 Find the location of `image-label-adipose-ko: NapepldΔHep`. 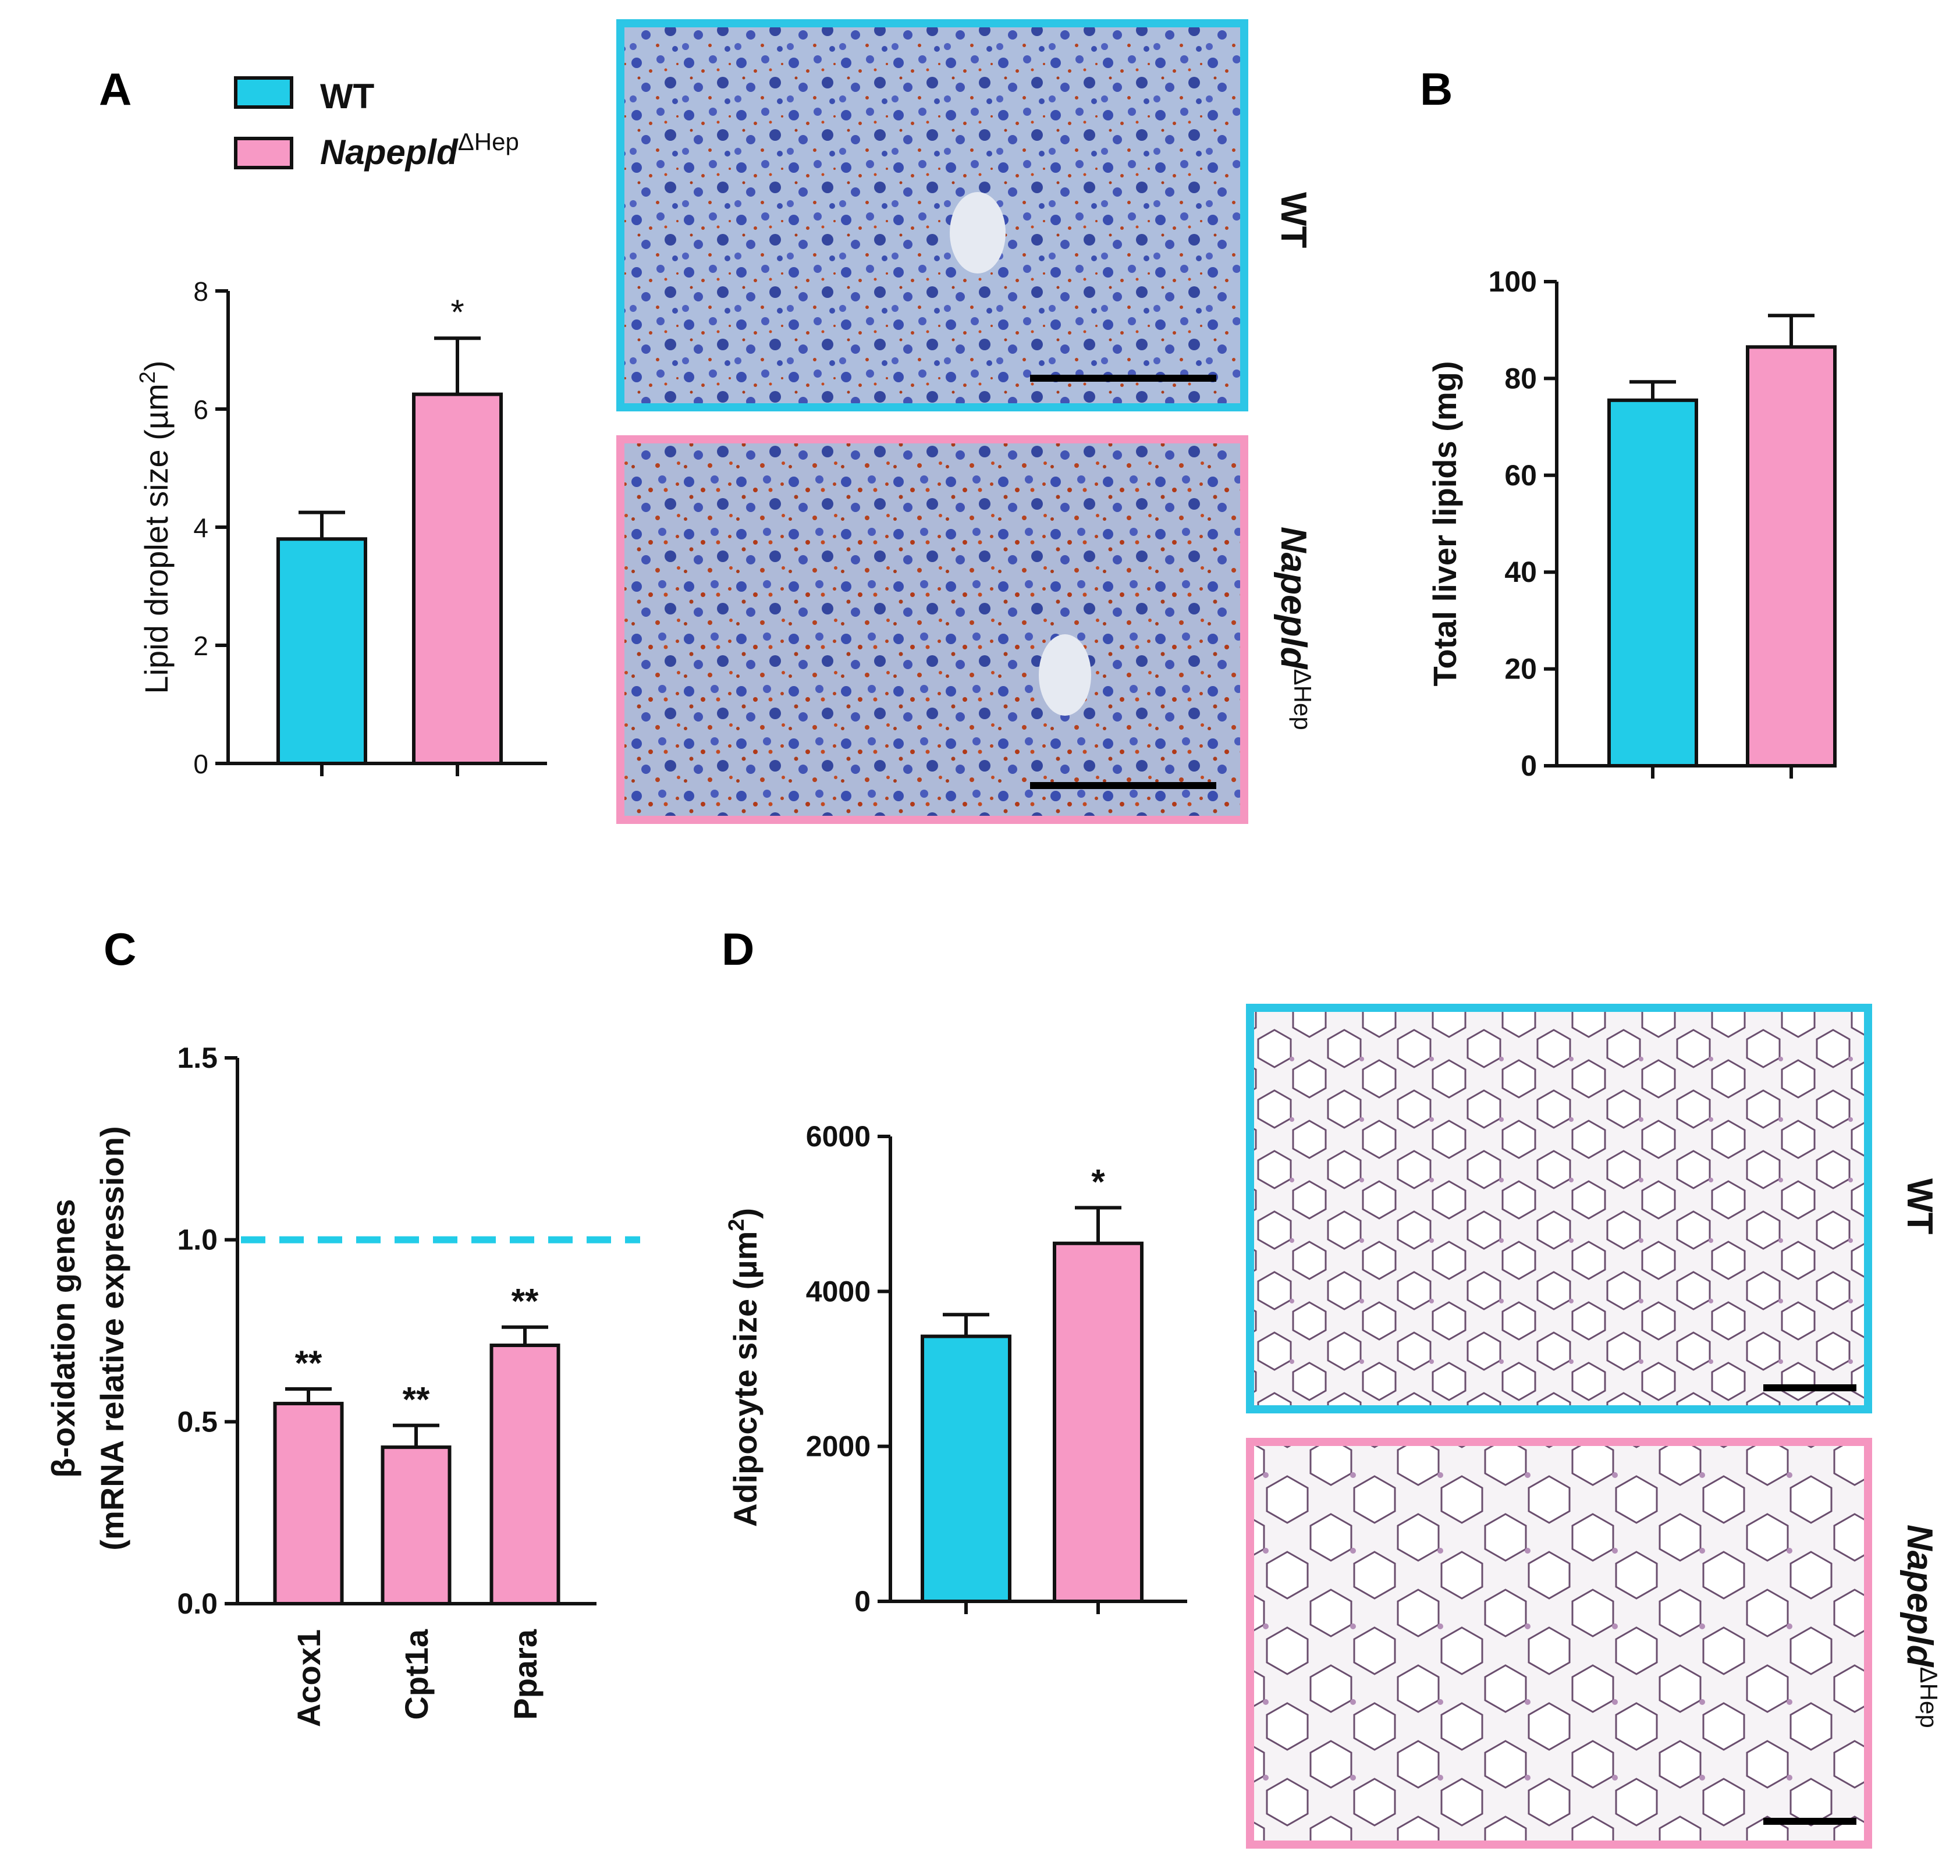

image-label-adipose-ko: NapepldΔHep is located at coordinates (1921, 1626).